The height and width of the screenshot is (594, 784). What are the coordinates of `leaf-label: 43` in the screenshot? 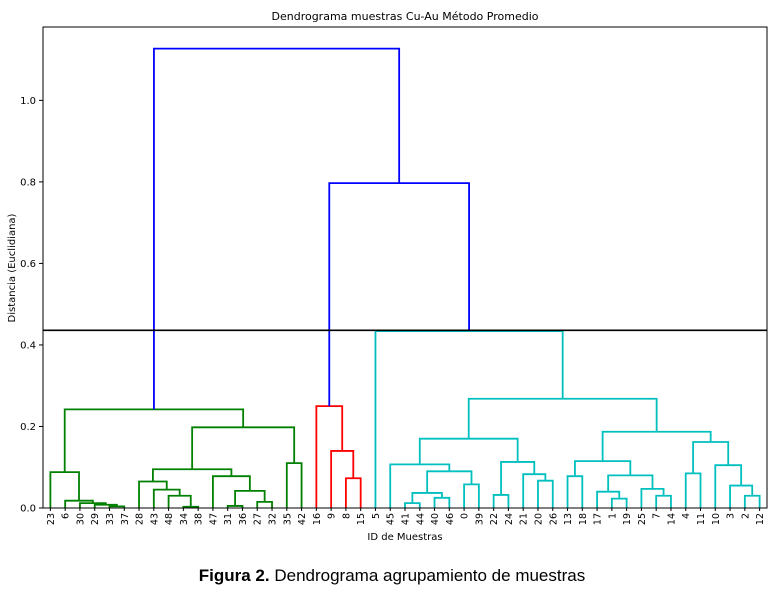 It's located at (154, 519).